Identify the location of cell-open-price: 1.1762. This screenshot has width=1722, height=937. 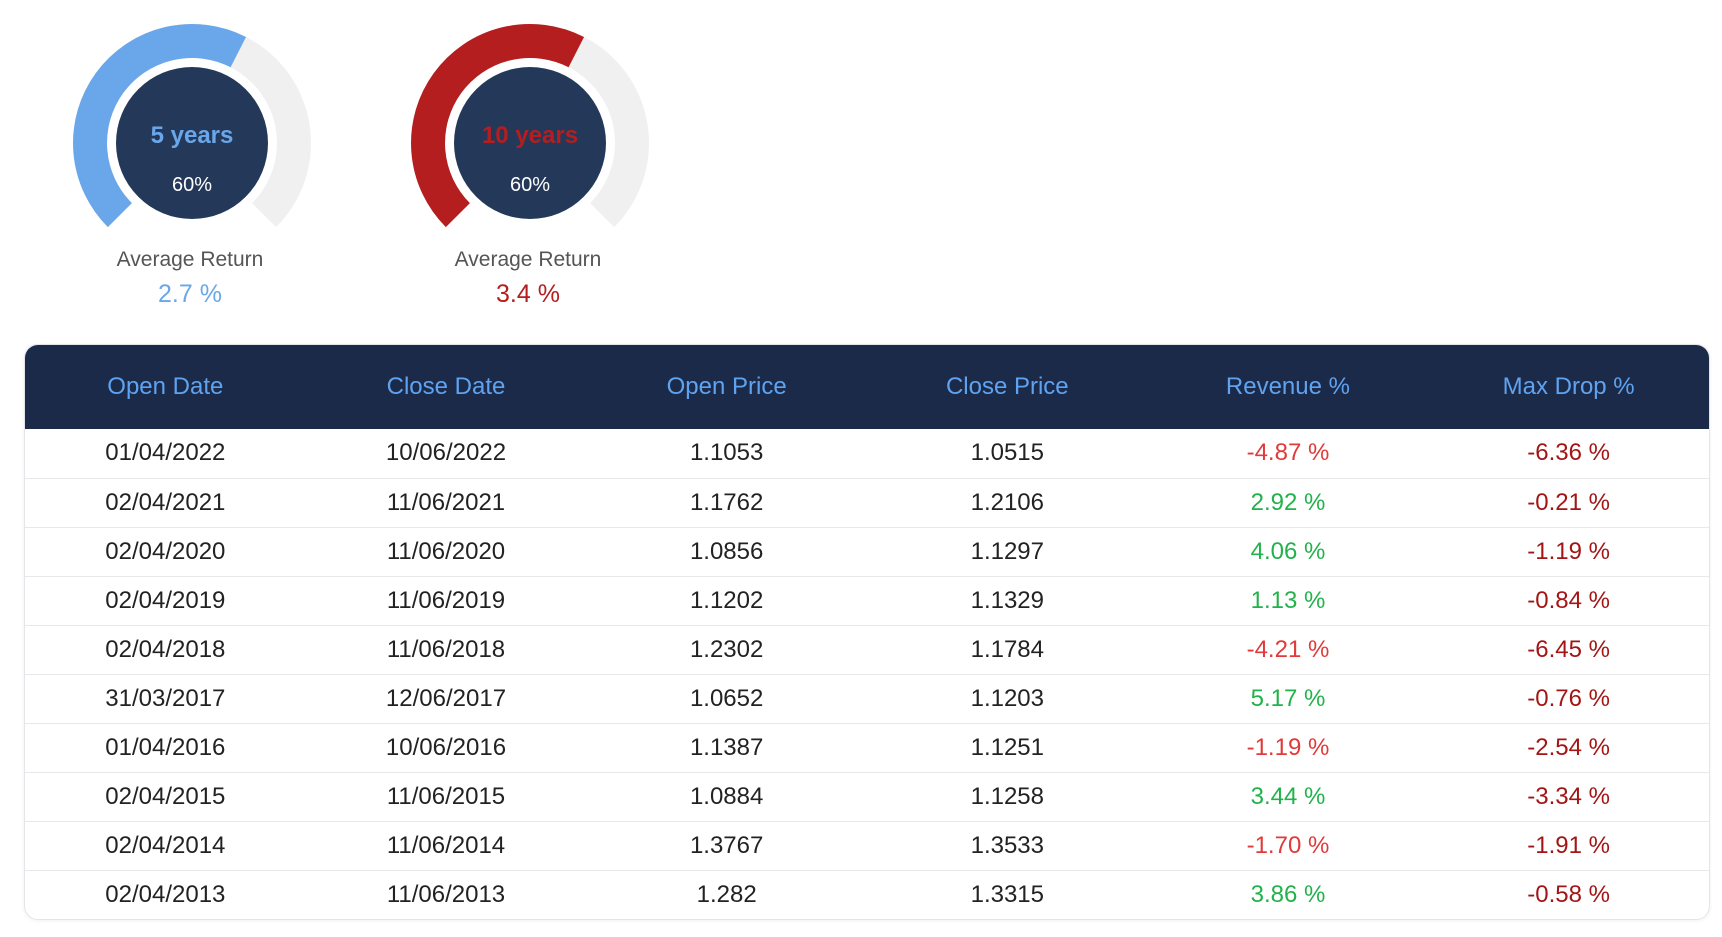
(726, 502).